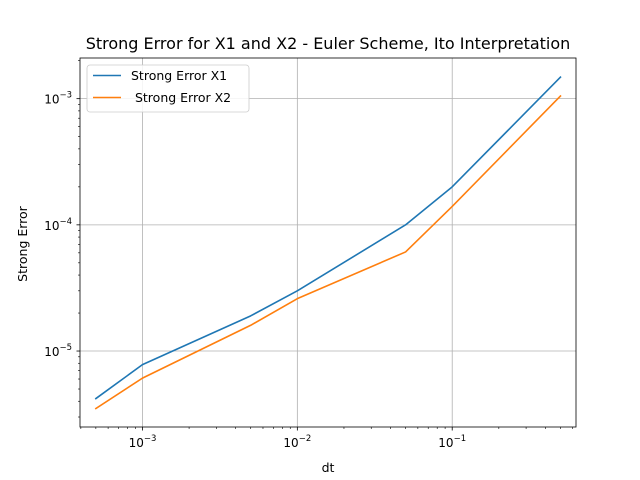 The width and height of the screenshot is (640, 480). I want to click on legend-box, so click(168, 88).